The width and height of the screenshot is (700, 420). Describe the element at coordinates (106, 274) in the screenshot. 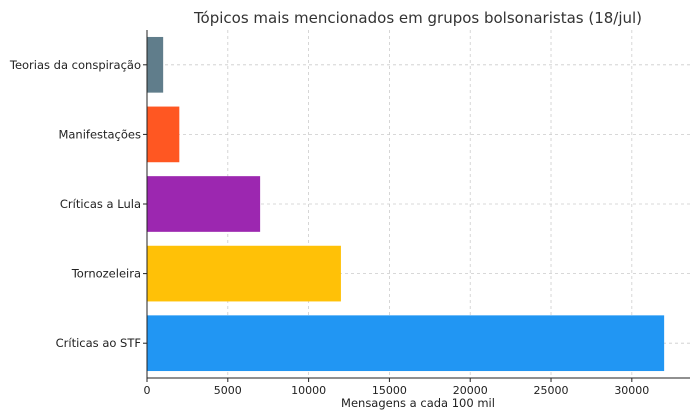

I see `y-category-label: Tornozeleira` at that location.